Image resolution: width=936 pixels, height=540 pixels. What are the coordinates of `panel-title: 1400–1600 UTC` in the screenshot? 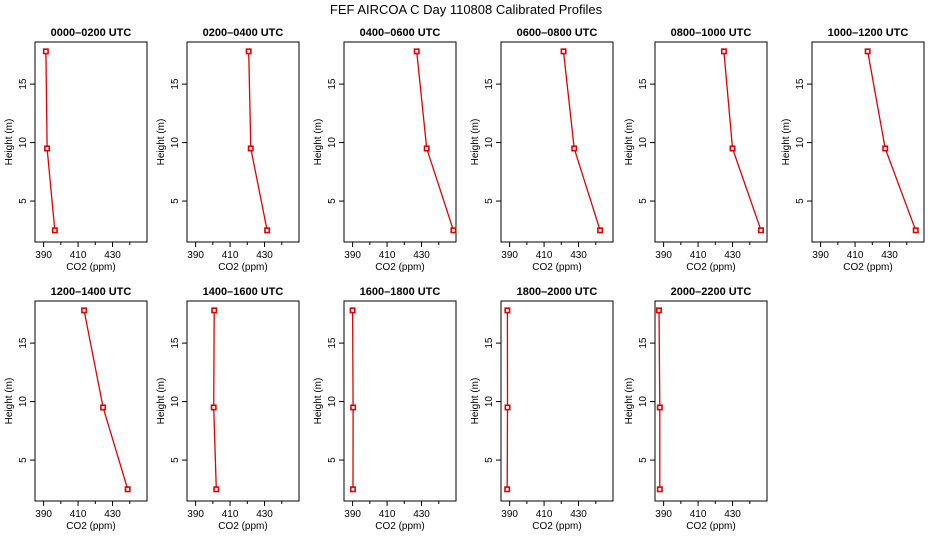 It's located at (243, 292).